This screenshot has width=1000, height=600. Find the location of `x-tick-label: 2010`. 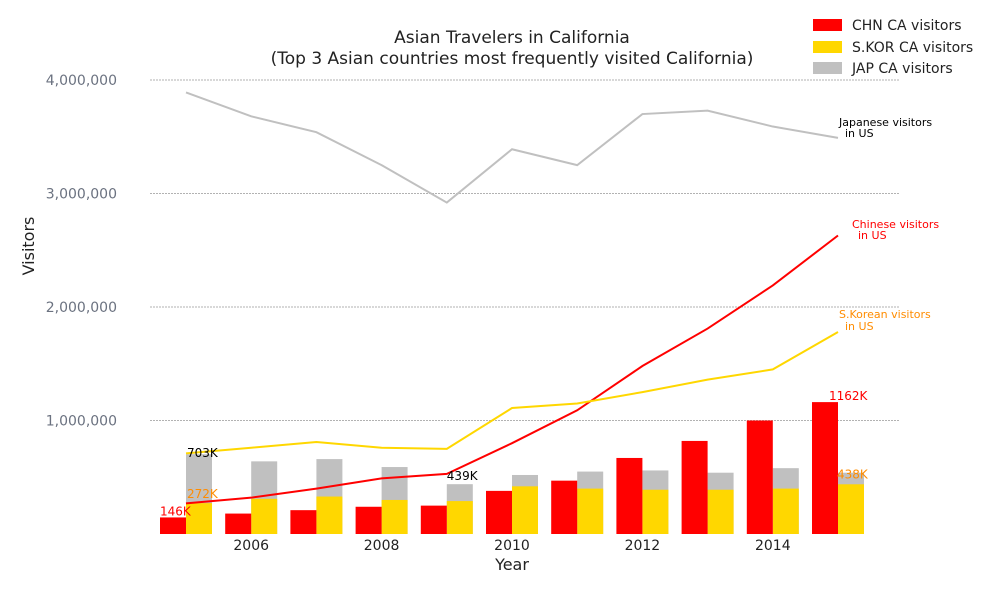

x-tick-label: 2010 is located at coordinates (512, 546).